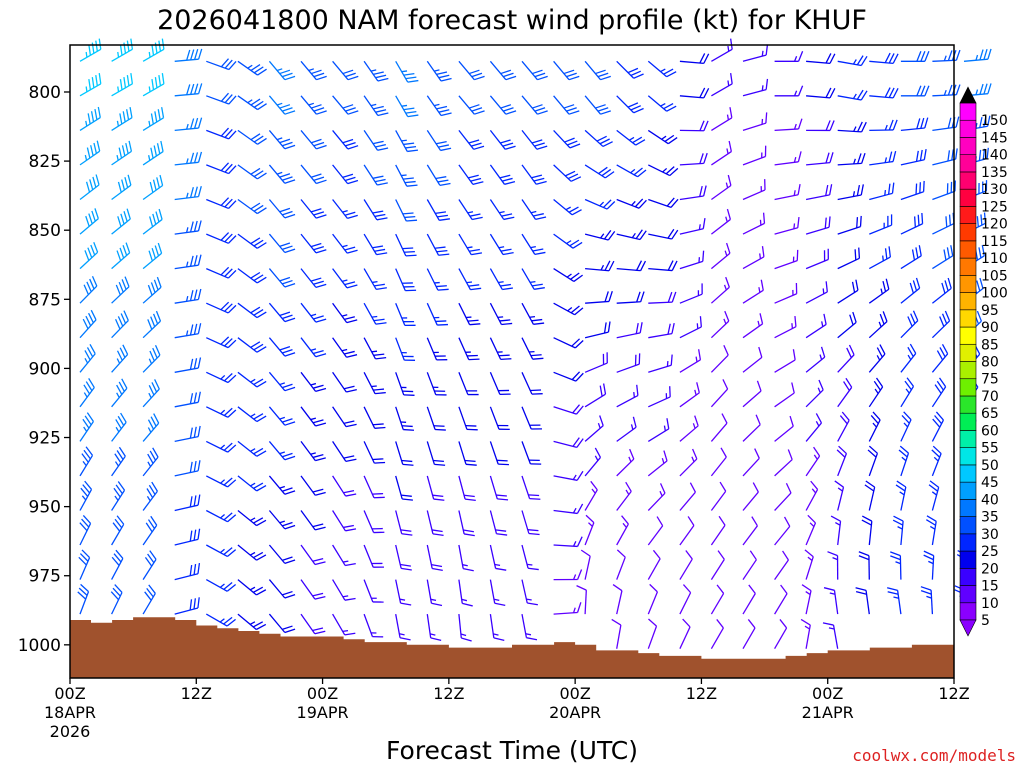 This screenshot has width=1024, height=768. Describe the element at coordinates (990, 397) in the screenshot. I see `colorbar-label: 70` at that location.